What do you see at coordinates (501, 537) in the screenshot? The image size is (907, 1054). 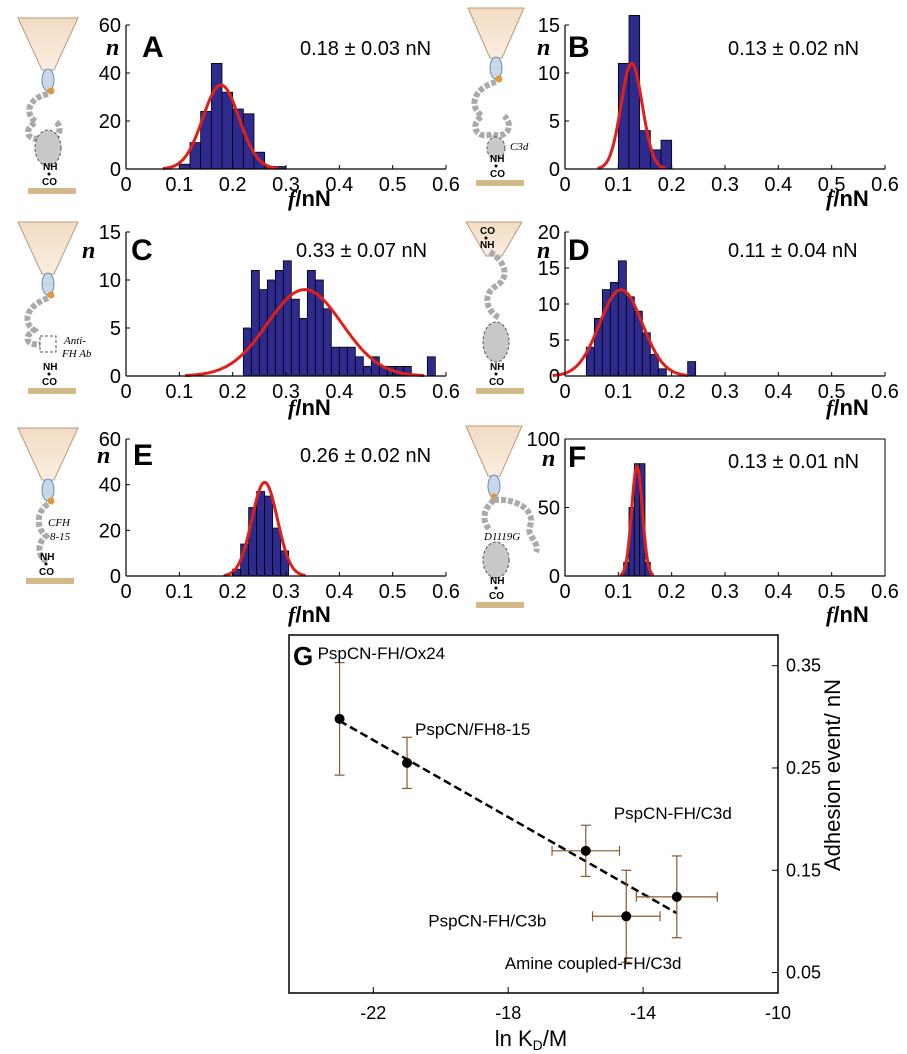 I see `diagram-label-f: D1119G` at bounding box center [501, 537].